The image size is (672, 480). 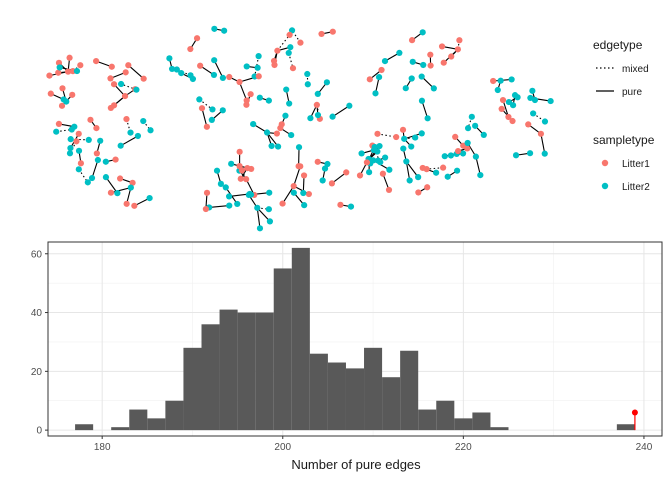 What do you see at coordinates (632, 92) in the screenshot?
I see `legend-pure-label: pure` at bounding box center [632, 92].